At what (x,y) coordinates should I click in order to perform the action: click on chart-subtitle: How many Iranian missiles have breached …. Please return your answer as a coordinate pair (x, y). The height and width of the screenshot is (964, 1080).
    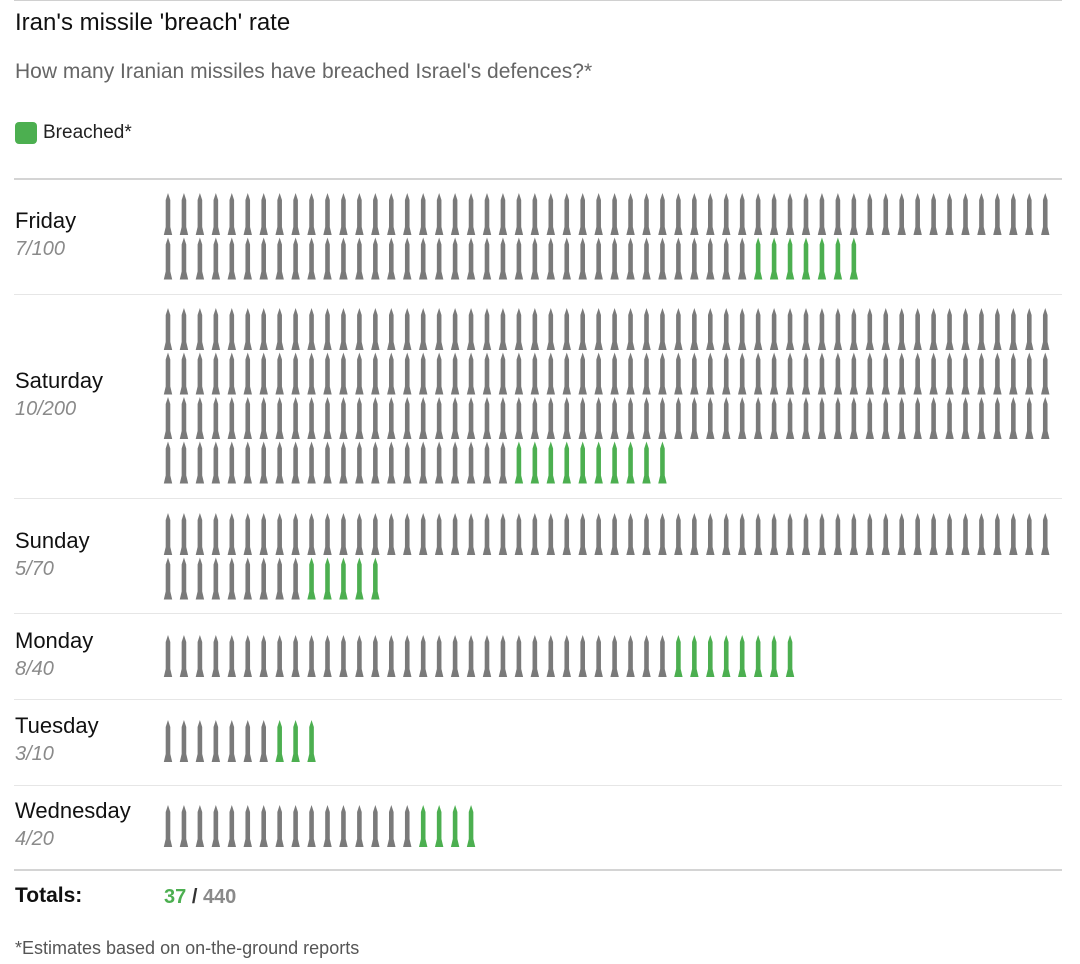
    Looking at the image, I should click on (304, 71).